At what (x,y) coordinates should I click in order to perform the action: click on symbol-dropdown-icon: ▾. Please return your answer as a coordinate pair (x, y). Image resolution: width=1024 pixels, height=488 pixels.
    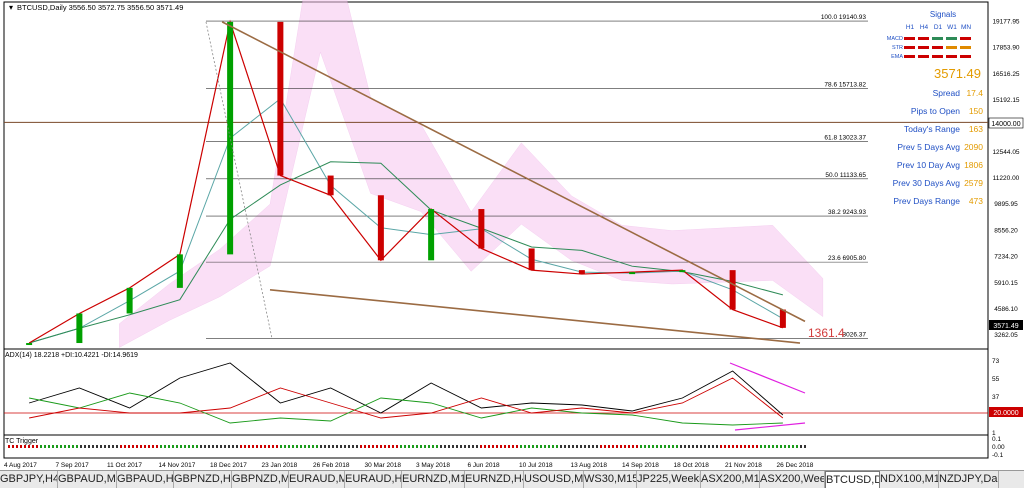
    Looking at the image, I should click on (11, 7).